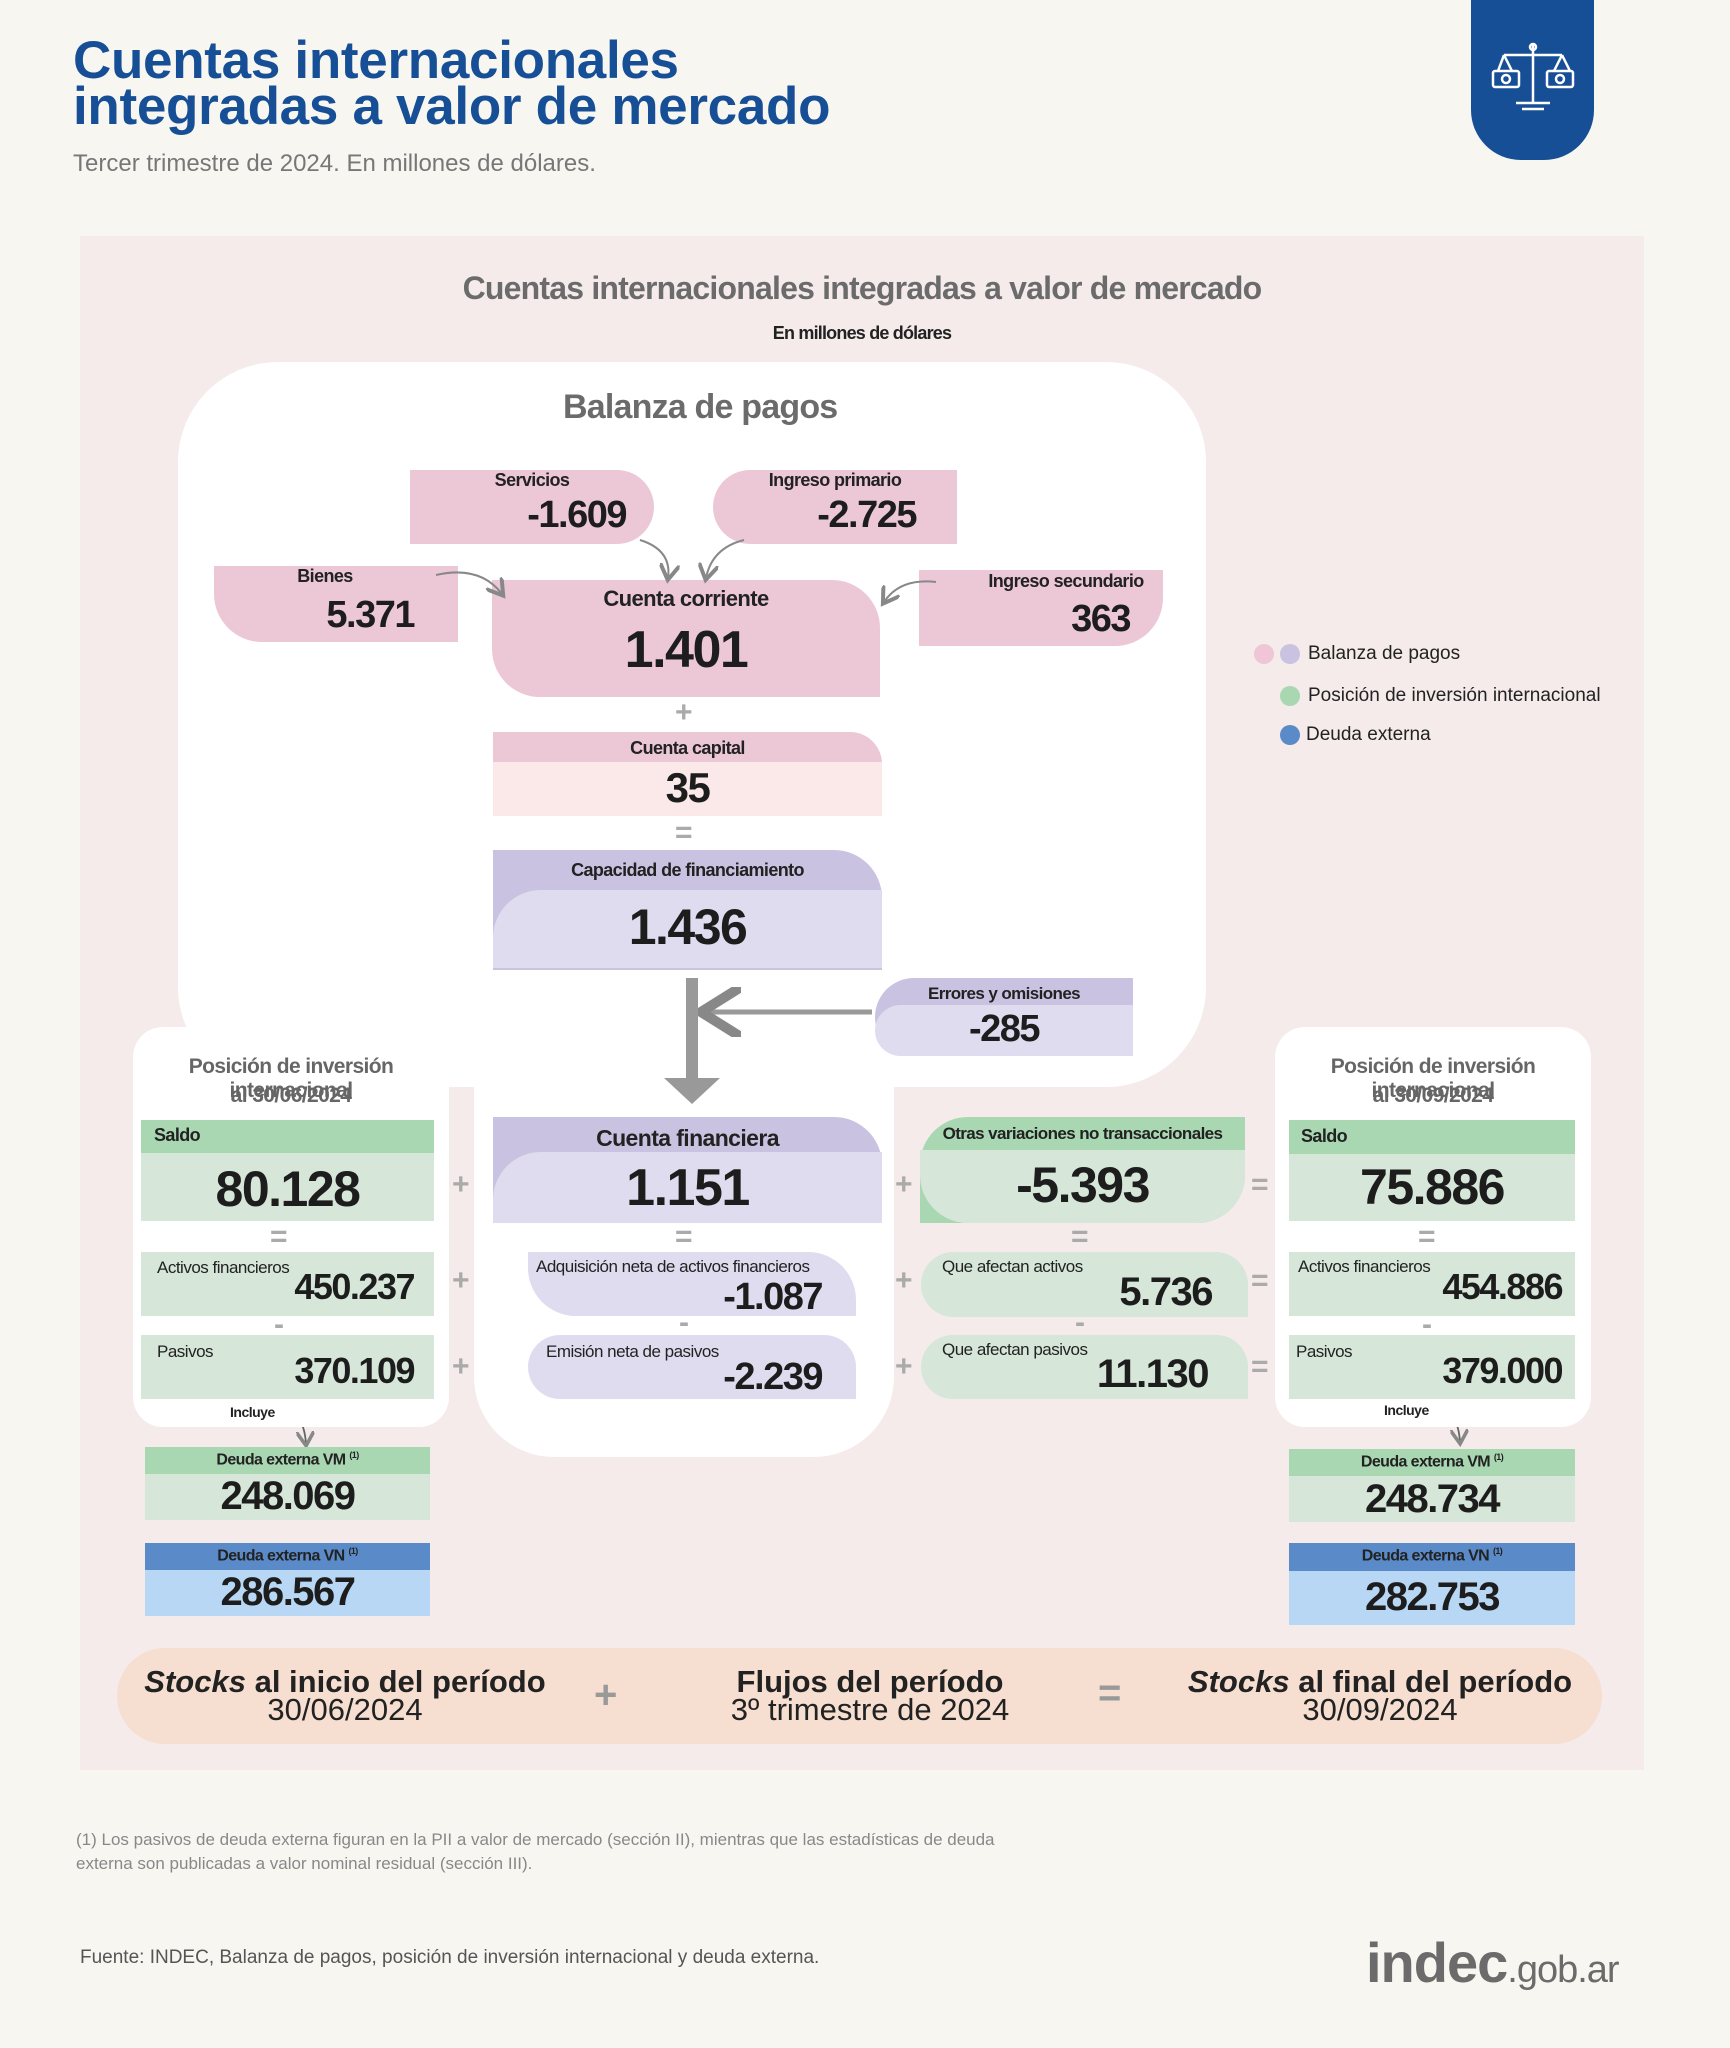  I want to click on que-afectan-pasivos-value: 11.130, so click(1153, 1374).